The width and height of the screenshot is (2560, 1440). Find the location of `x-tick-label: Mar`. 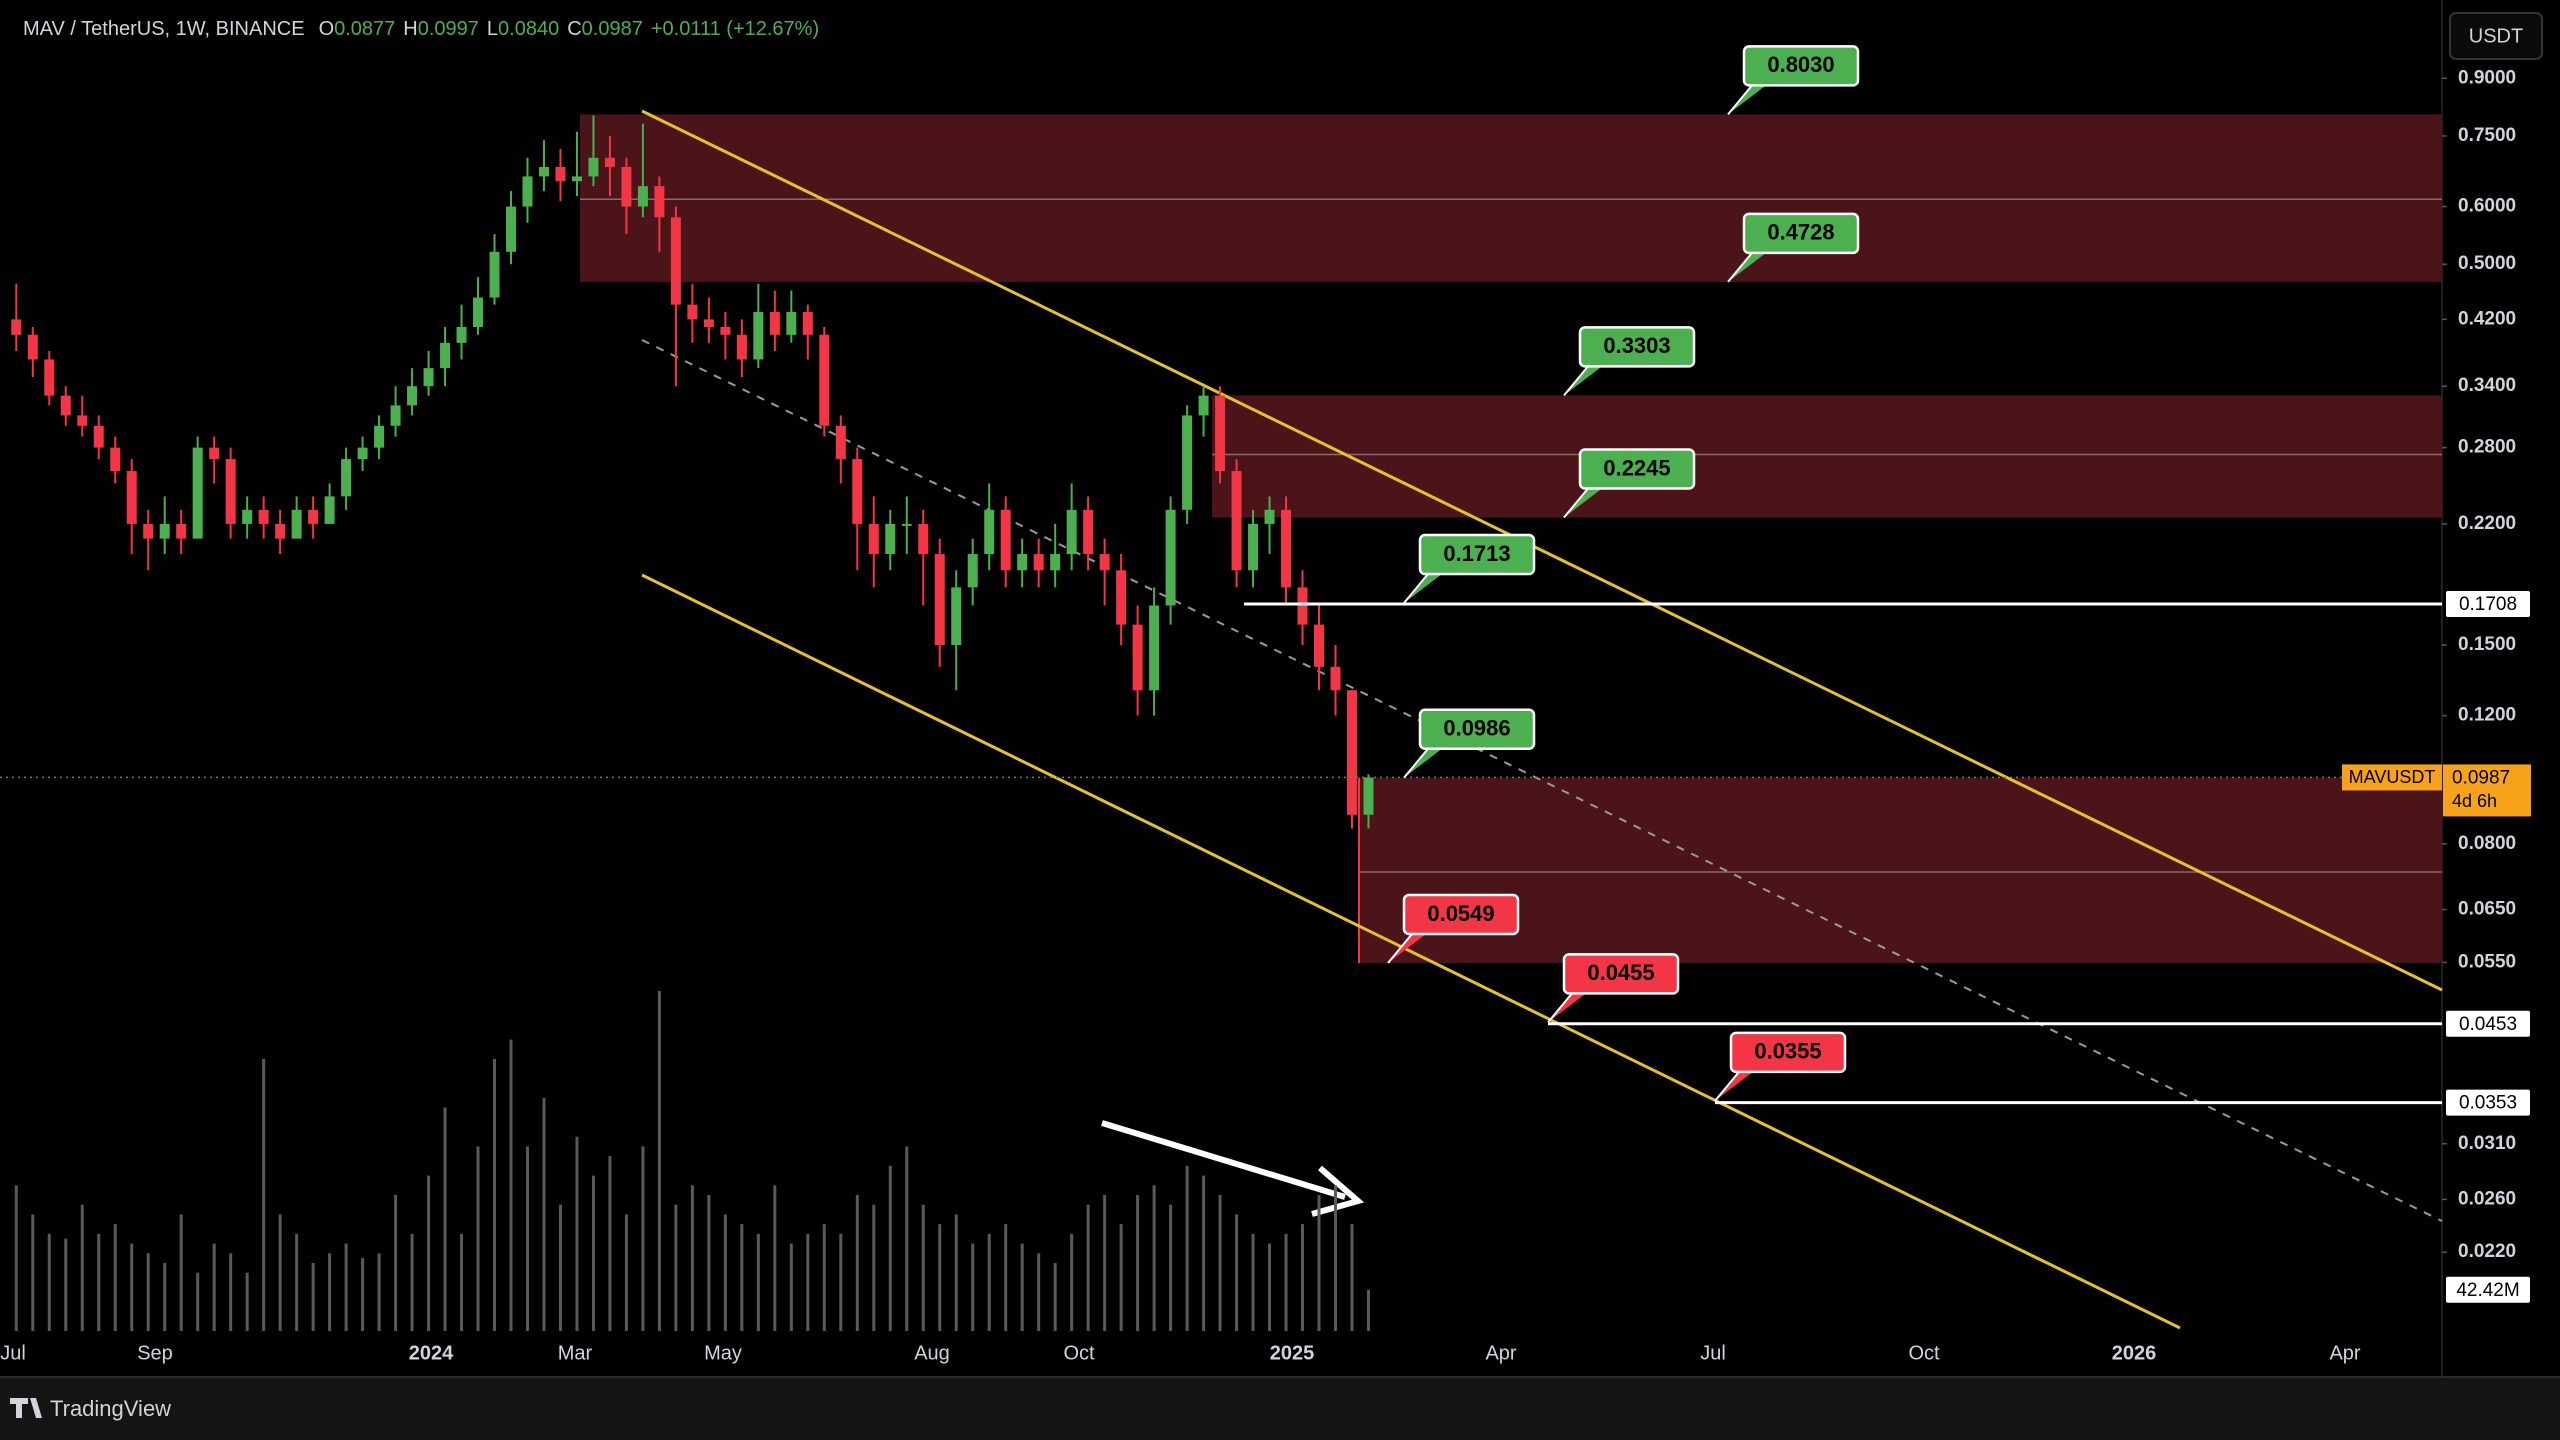

x-tick-label: Mar is located at coordinates (575, 1353).